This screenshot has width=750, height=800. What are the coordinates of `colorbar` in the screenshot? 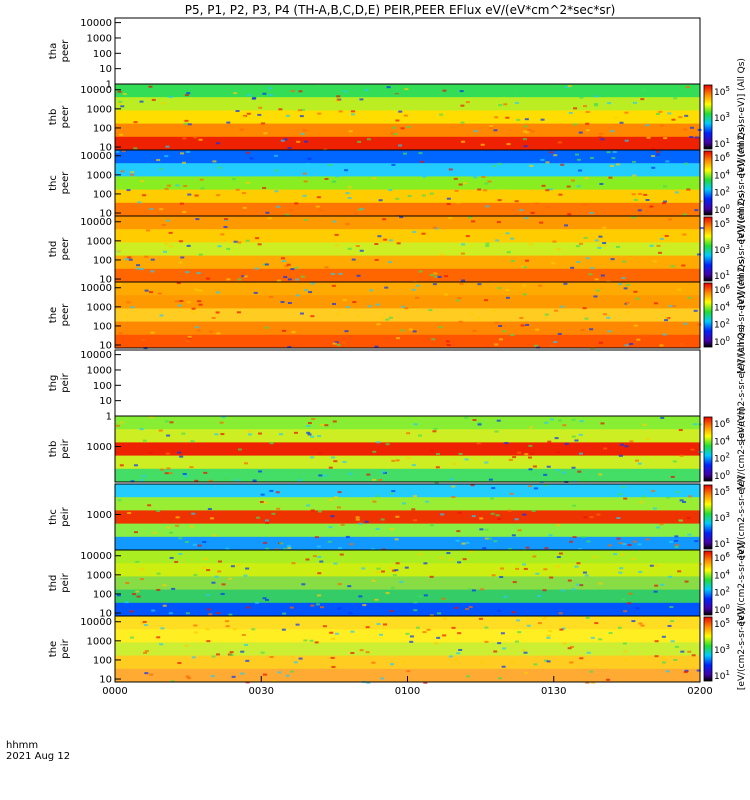 It's located at (708, 649).